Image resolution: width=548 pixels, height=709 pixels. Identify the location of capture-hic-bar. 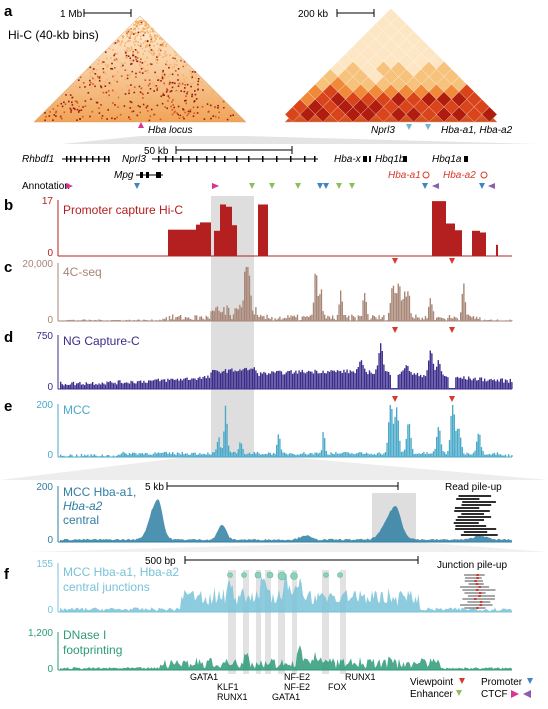
(439, 228).